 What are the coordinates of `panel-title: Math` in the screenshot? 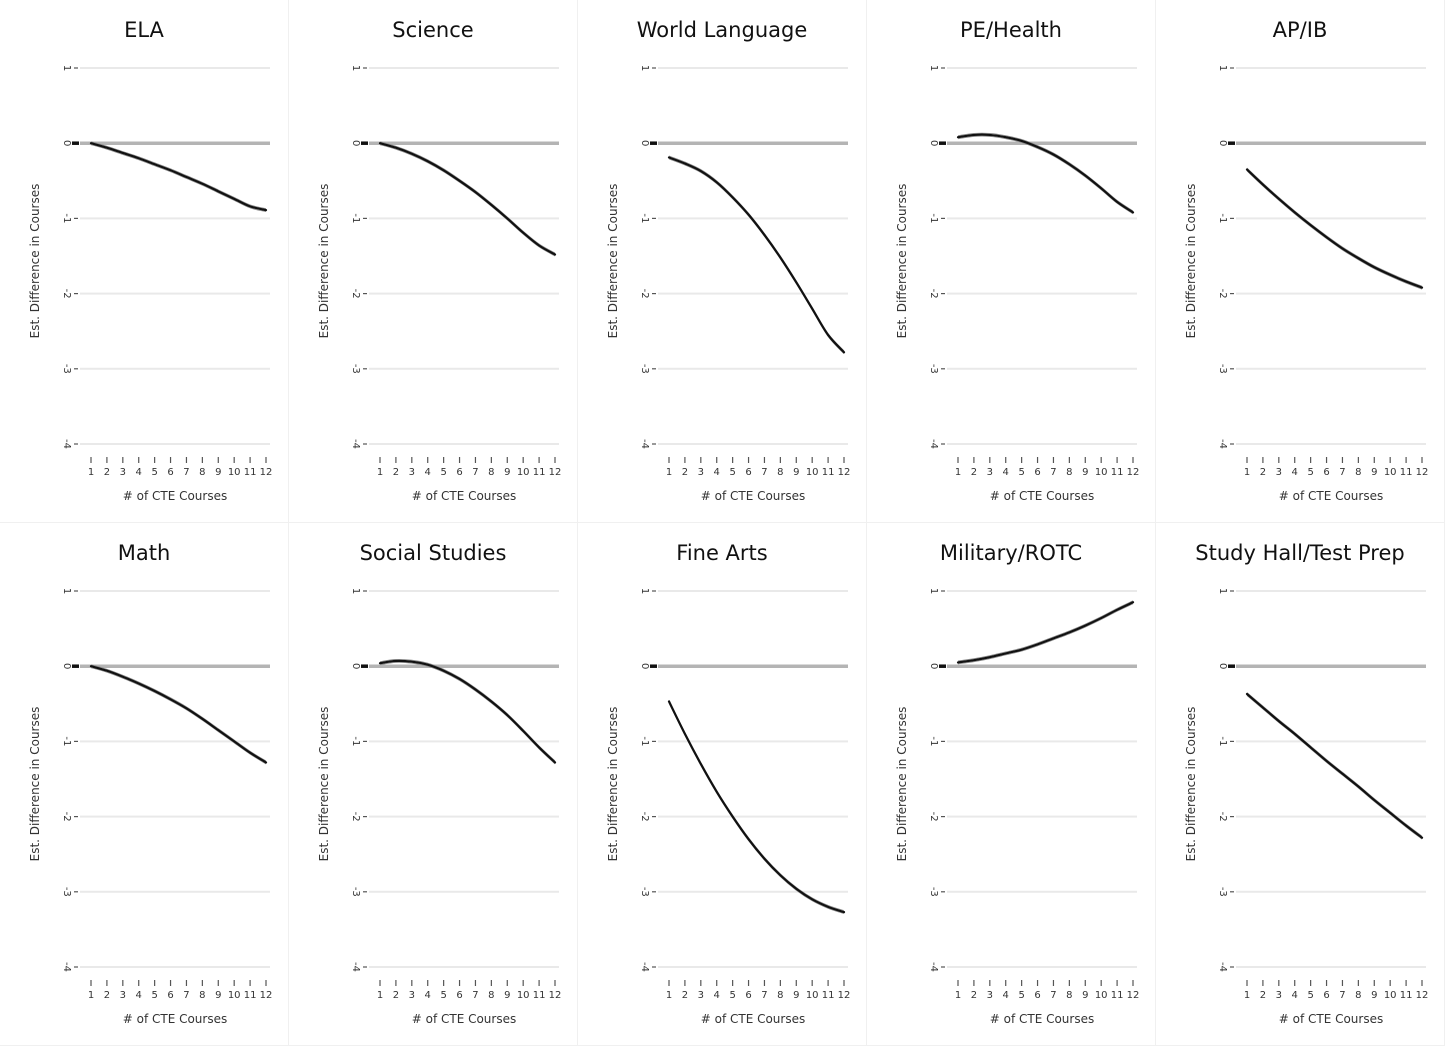 It's located at (144, 553).